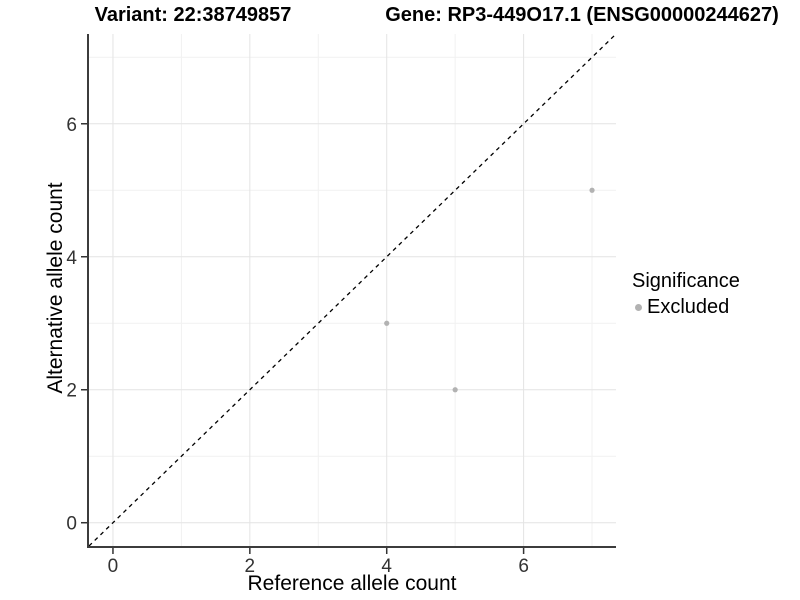 This screenshot has height=600, width=800. I want to click on legend-item-excluded: Excluded, so click(686, 307).